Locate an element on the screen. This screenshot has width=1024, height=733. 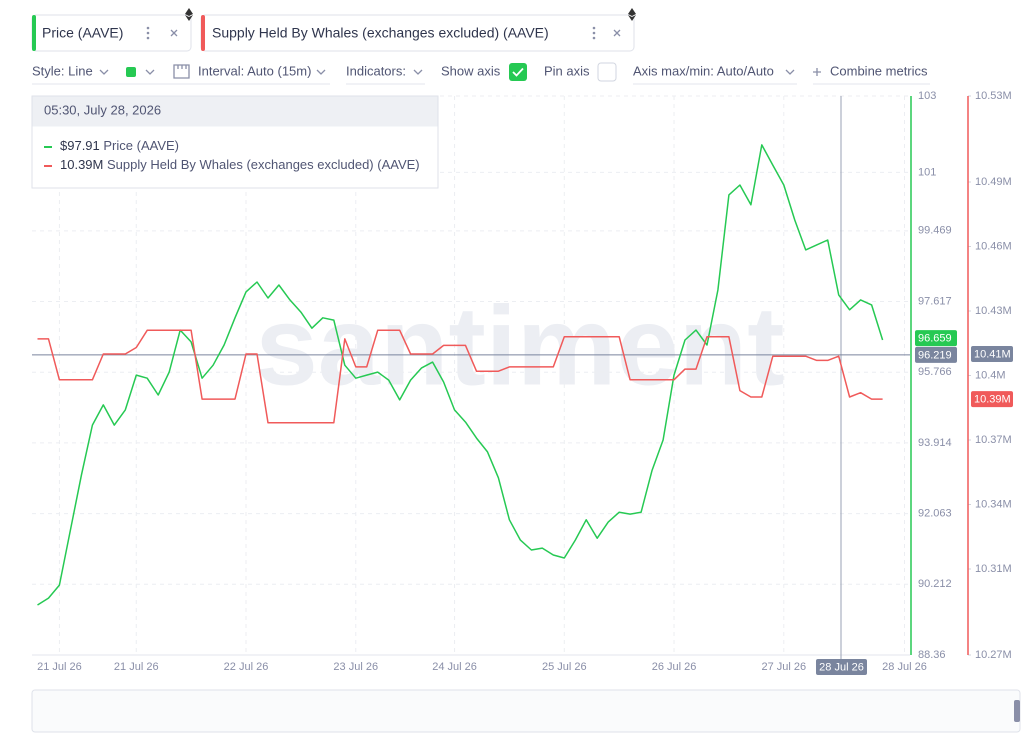
series-line is located at coordinates (460, 376).